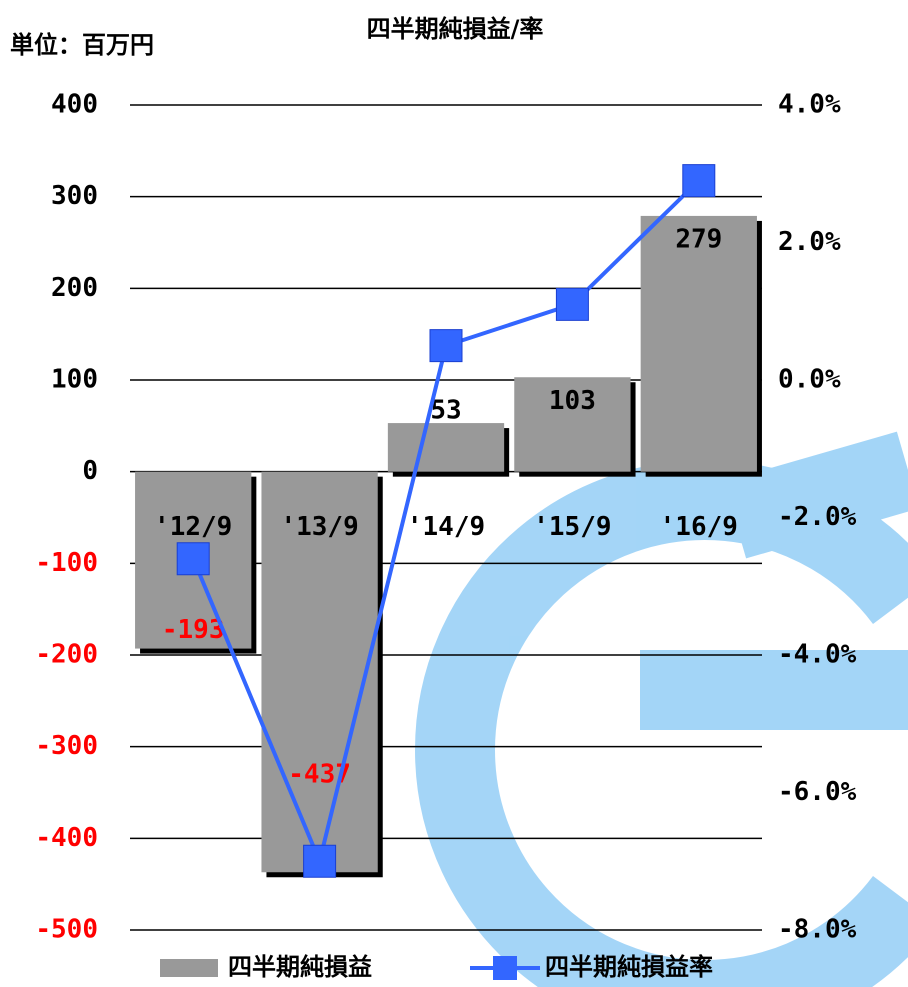  I want to click on y2-tick-label: -4.0%, so click(817, 655).